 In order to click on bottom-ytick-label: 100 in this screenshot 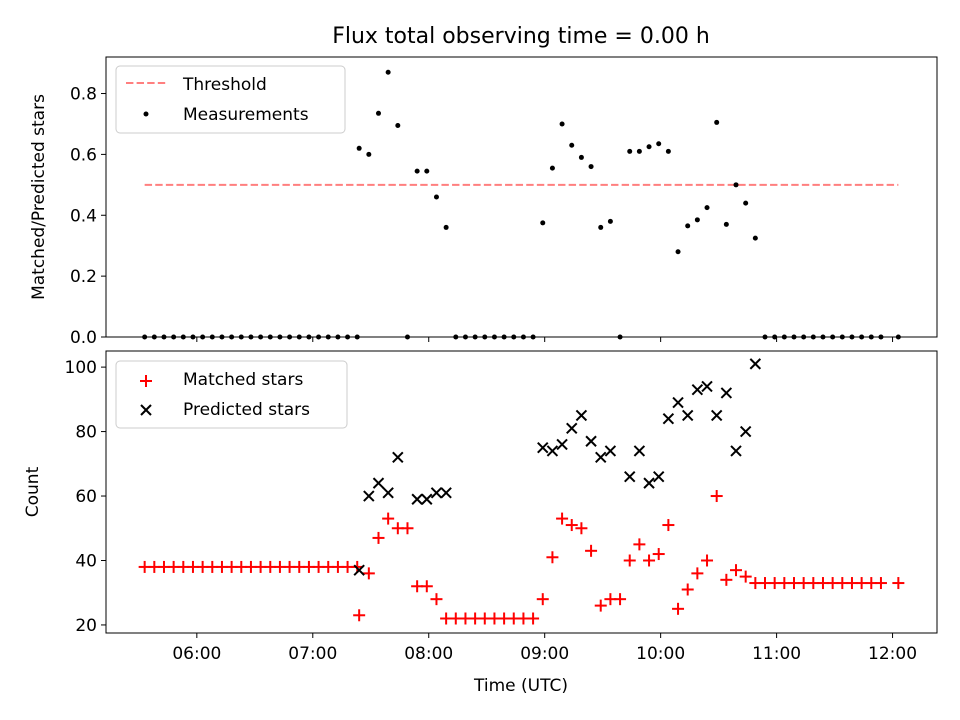, I will do `click(81, 368)`.